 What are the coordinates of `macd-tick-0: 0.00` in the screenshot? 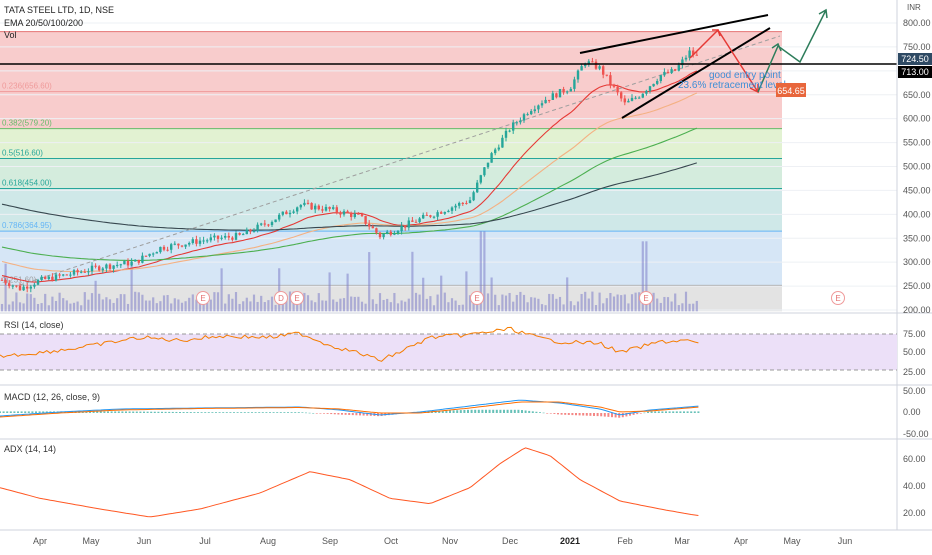 It's located at (912, 412).